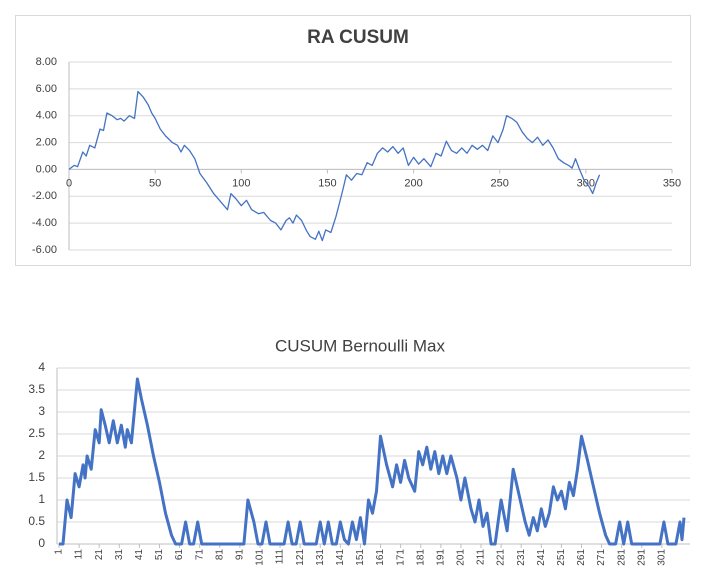 This screenshot has height=586, width=724. What do you see at coordinates (500, 183) in the screenshot?
I see `x-tick-label: 250` at bounding box center [500, 183].